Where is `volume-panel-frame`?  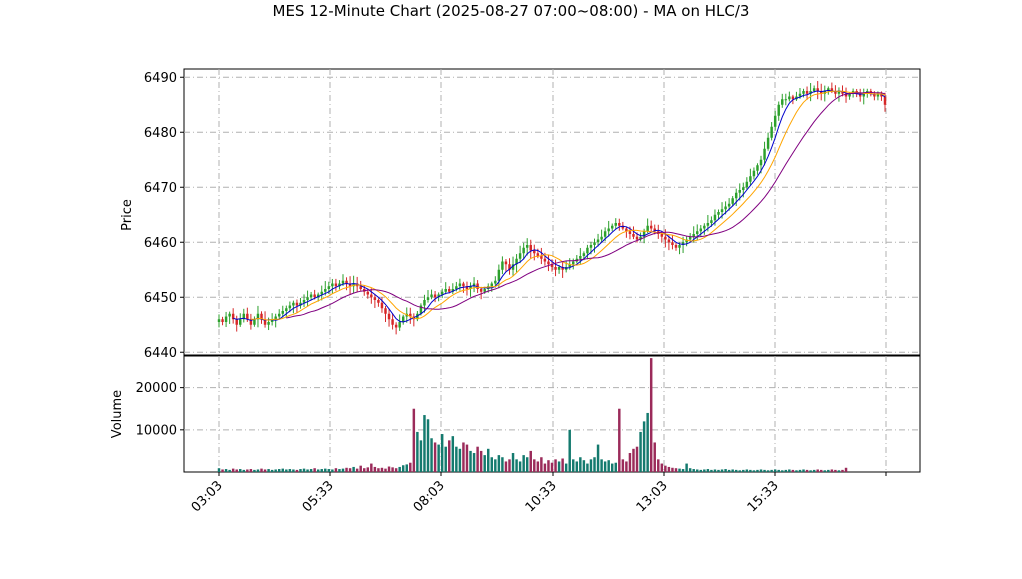 volume-panel-frame is located at coordinates (552, 414).